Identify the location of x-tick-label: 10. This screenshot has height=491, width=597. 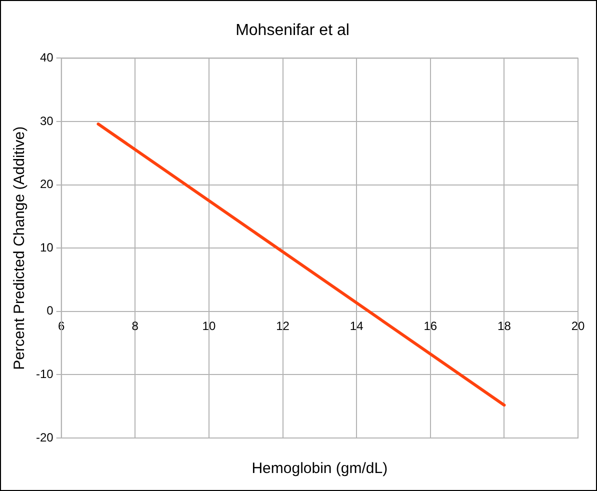
(209, 325).